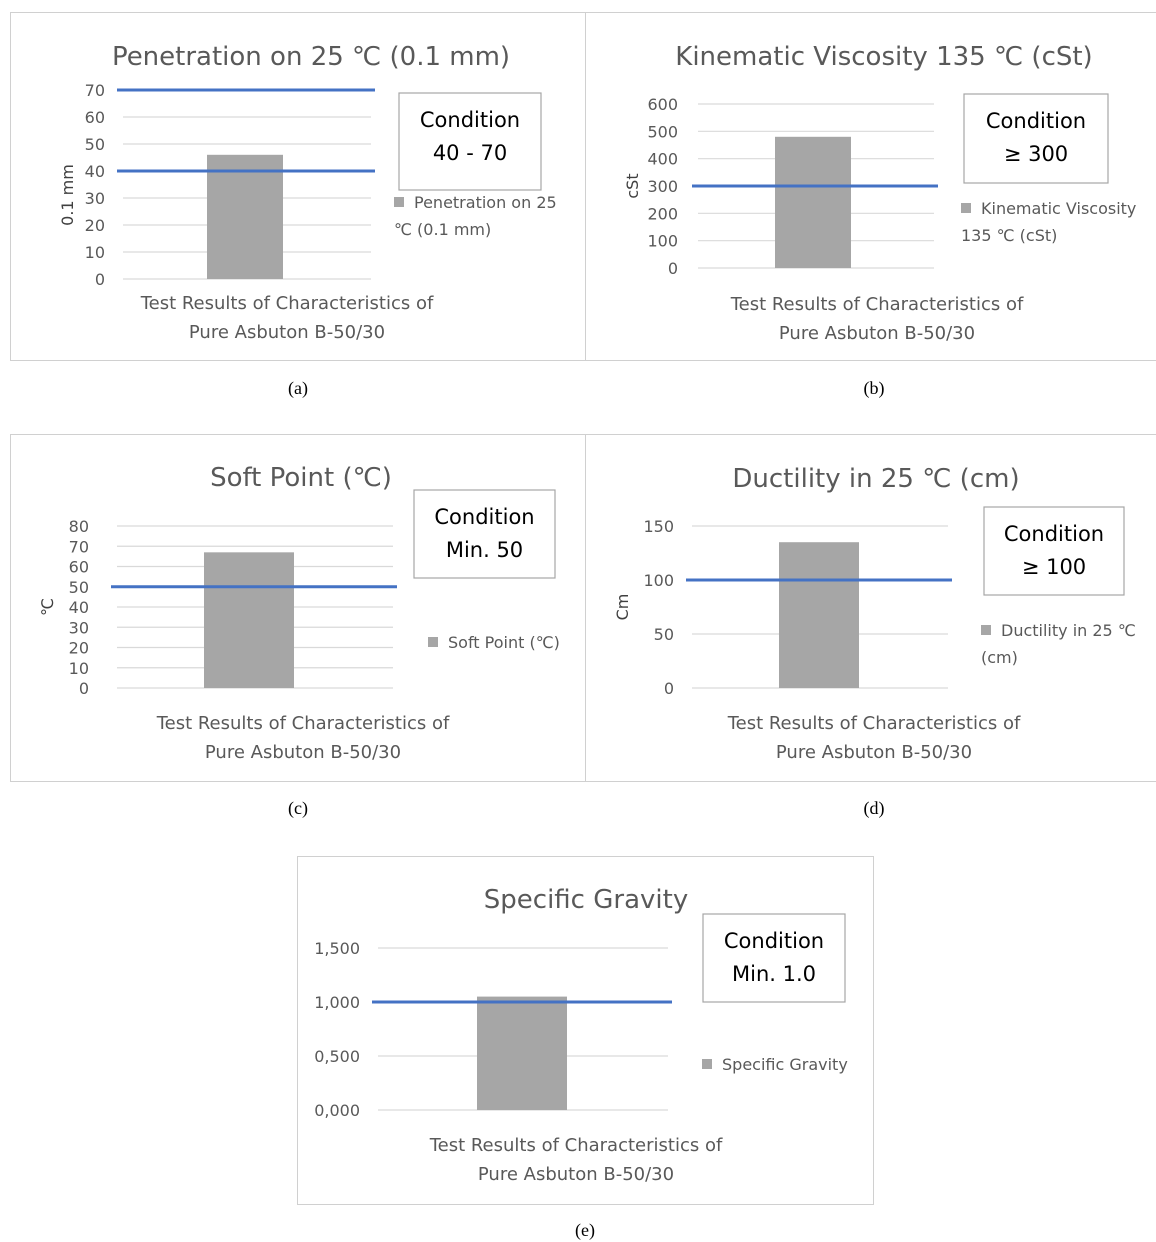  I want to click on y-tick-label: 0,000, so click(337, 1110).